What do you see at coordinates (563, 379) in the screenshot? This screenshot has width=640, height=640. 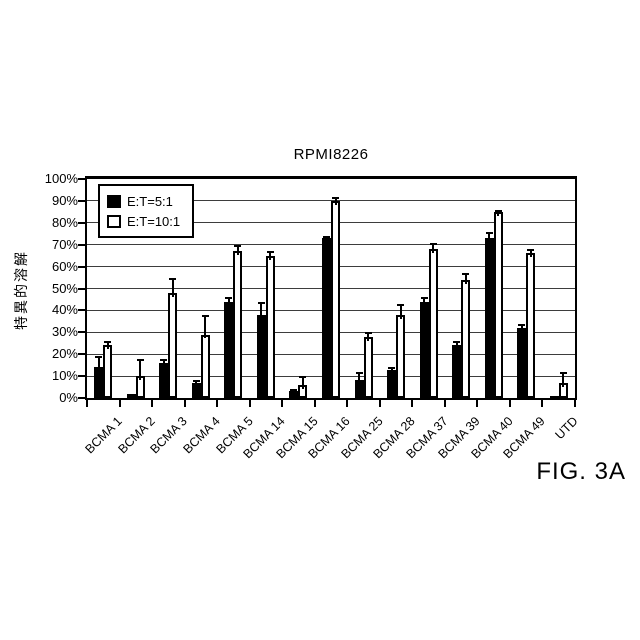 I see `error-bar-utd` at bounding box center [563, 379].